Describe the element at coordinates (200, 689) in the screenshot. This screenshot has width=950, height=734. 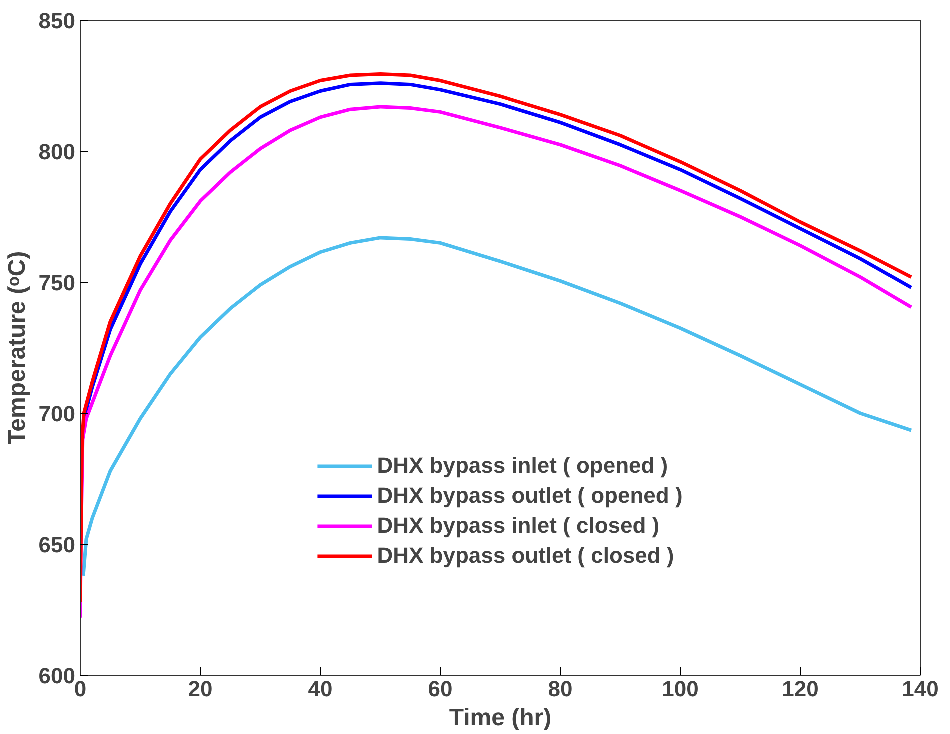
I see `x-tick-label: 20` at that location.